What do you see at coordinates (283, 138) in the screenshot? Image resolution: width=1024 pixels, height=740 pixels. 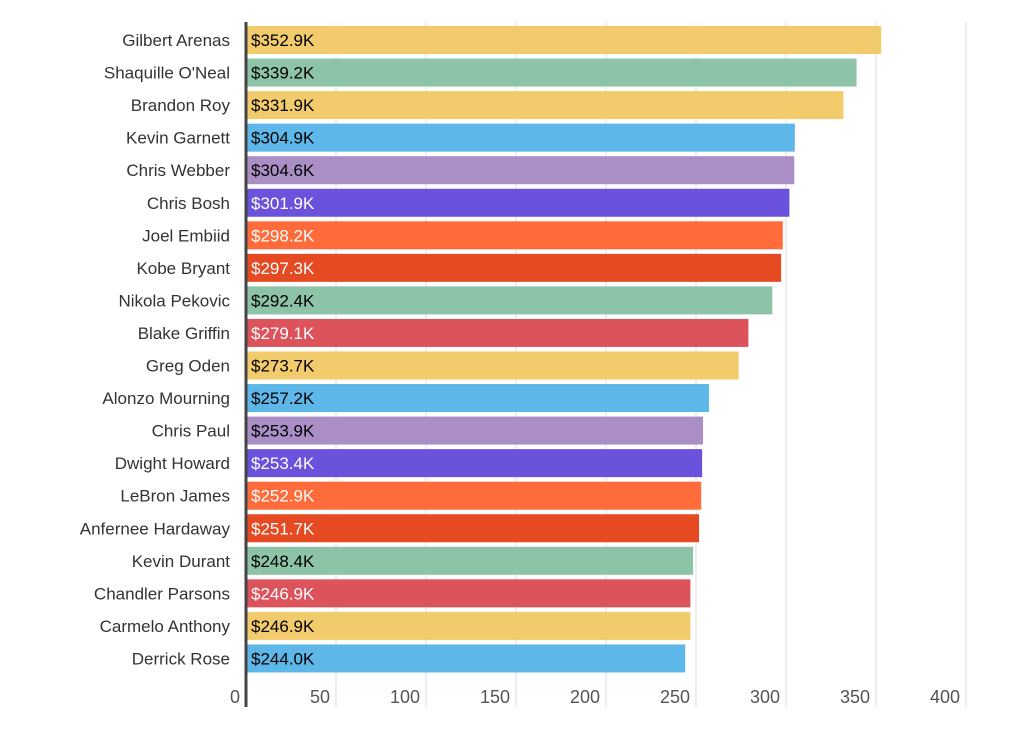 I see `data-label: $304.9K` at bounding box center [283, 138].